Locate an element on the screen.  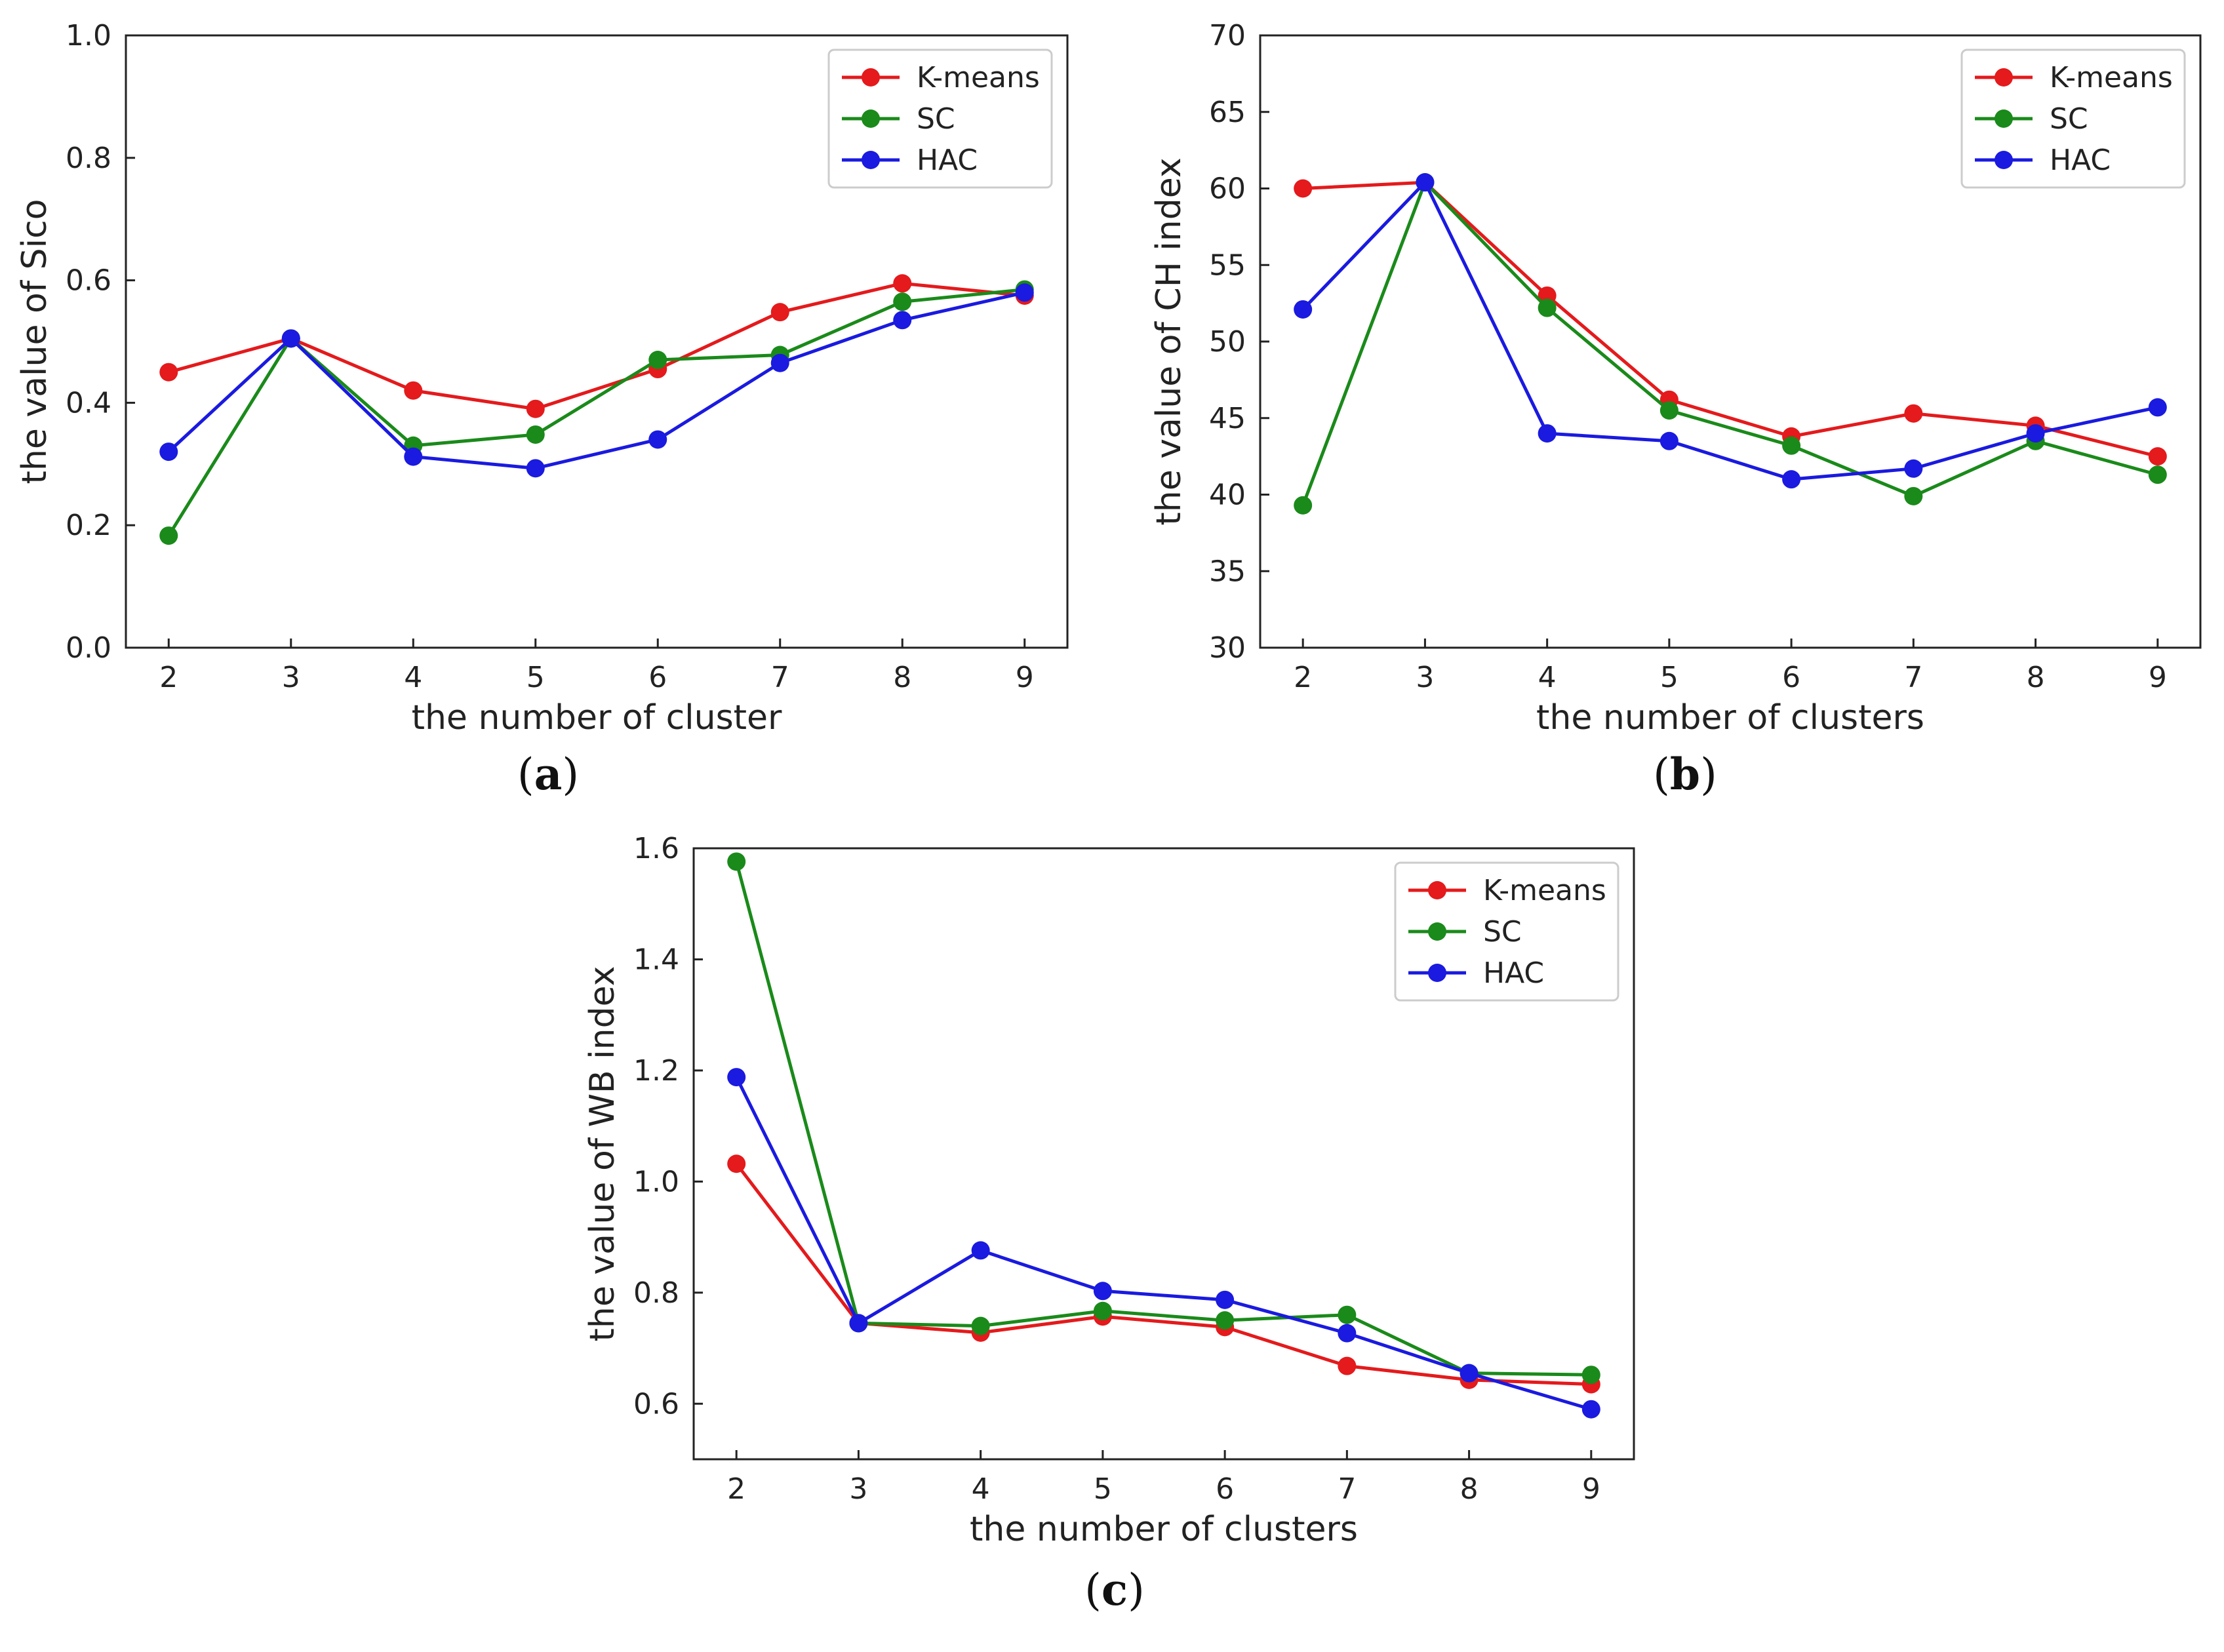
y-tick-label: 55 is located at coordinates (1227, 265).